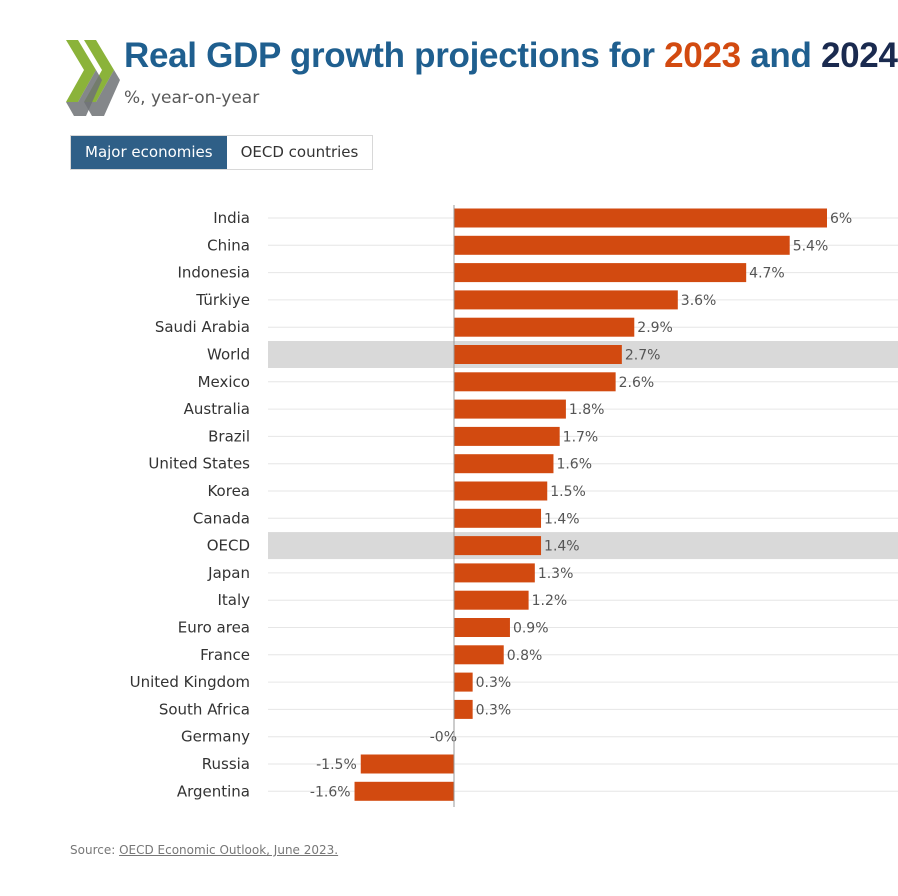  I want to click on oecd-logo-chevron-icon, so click(93, 78).